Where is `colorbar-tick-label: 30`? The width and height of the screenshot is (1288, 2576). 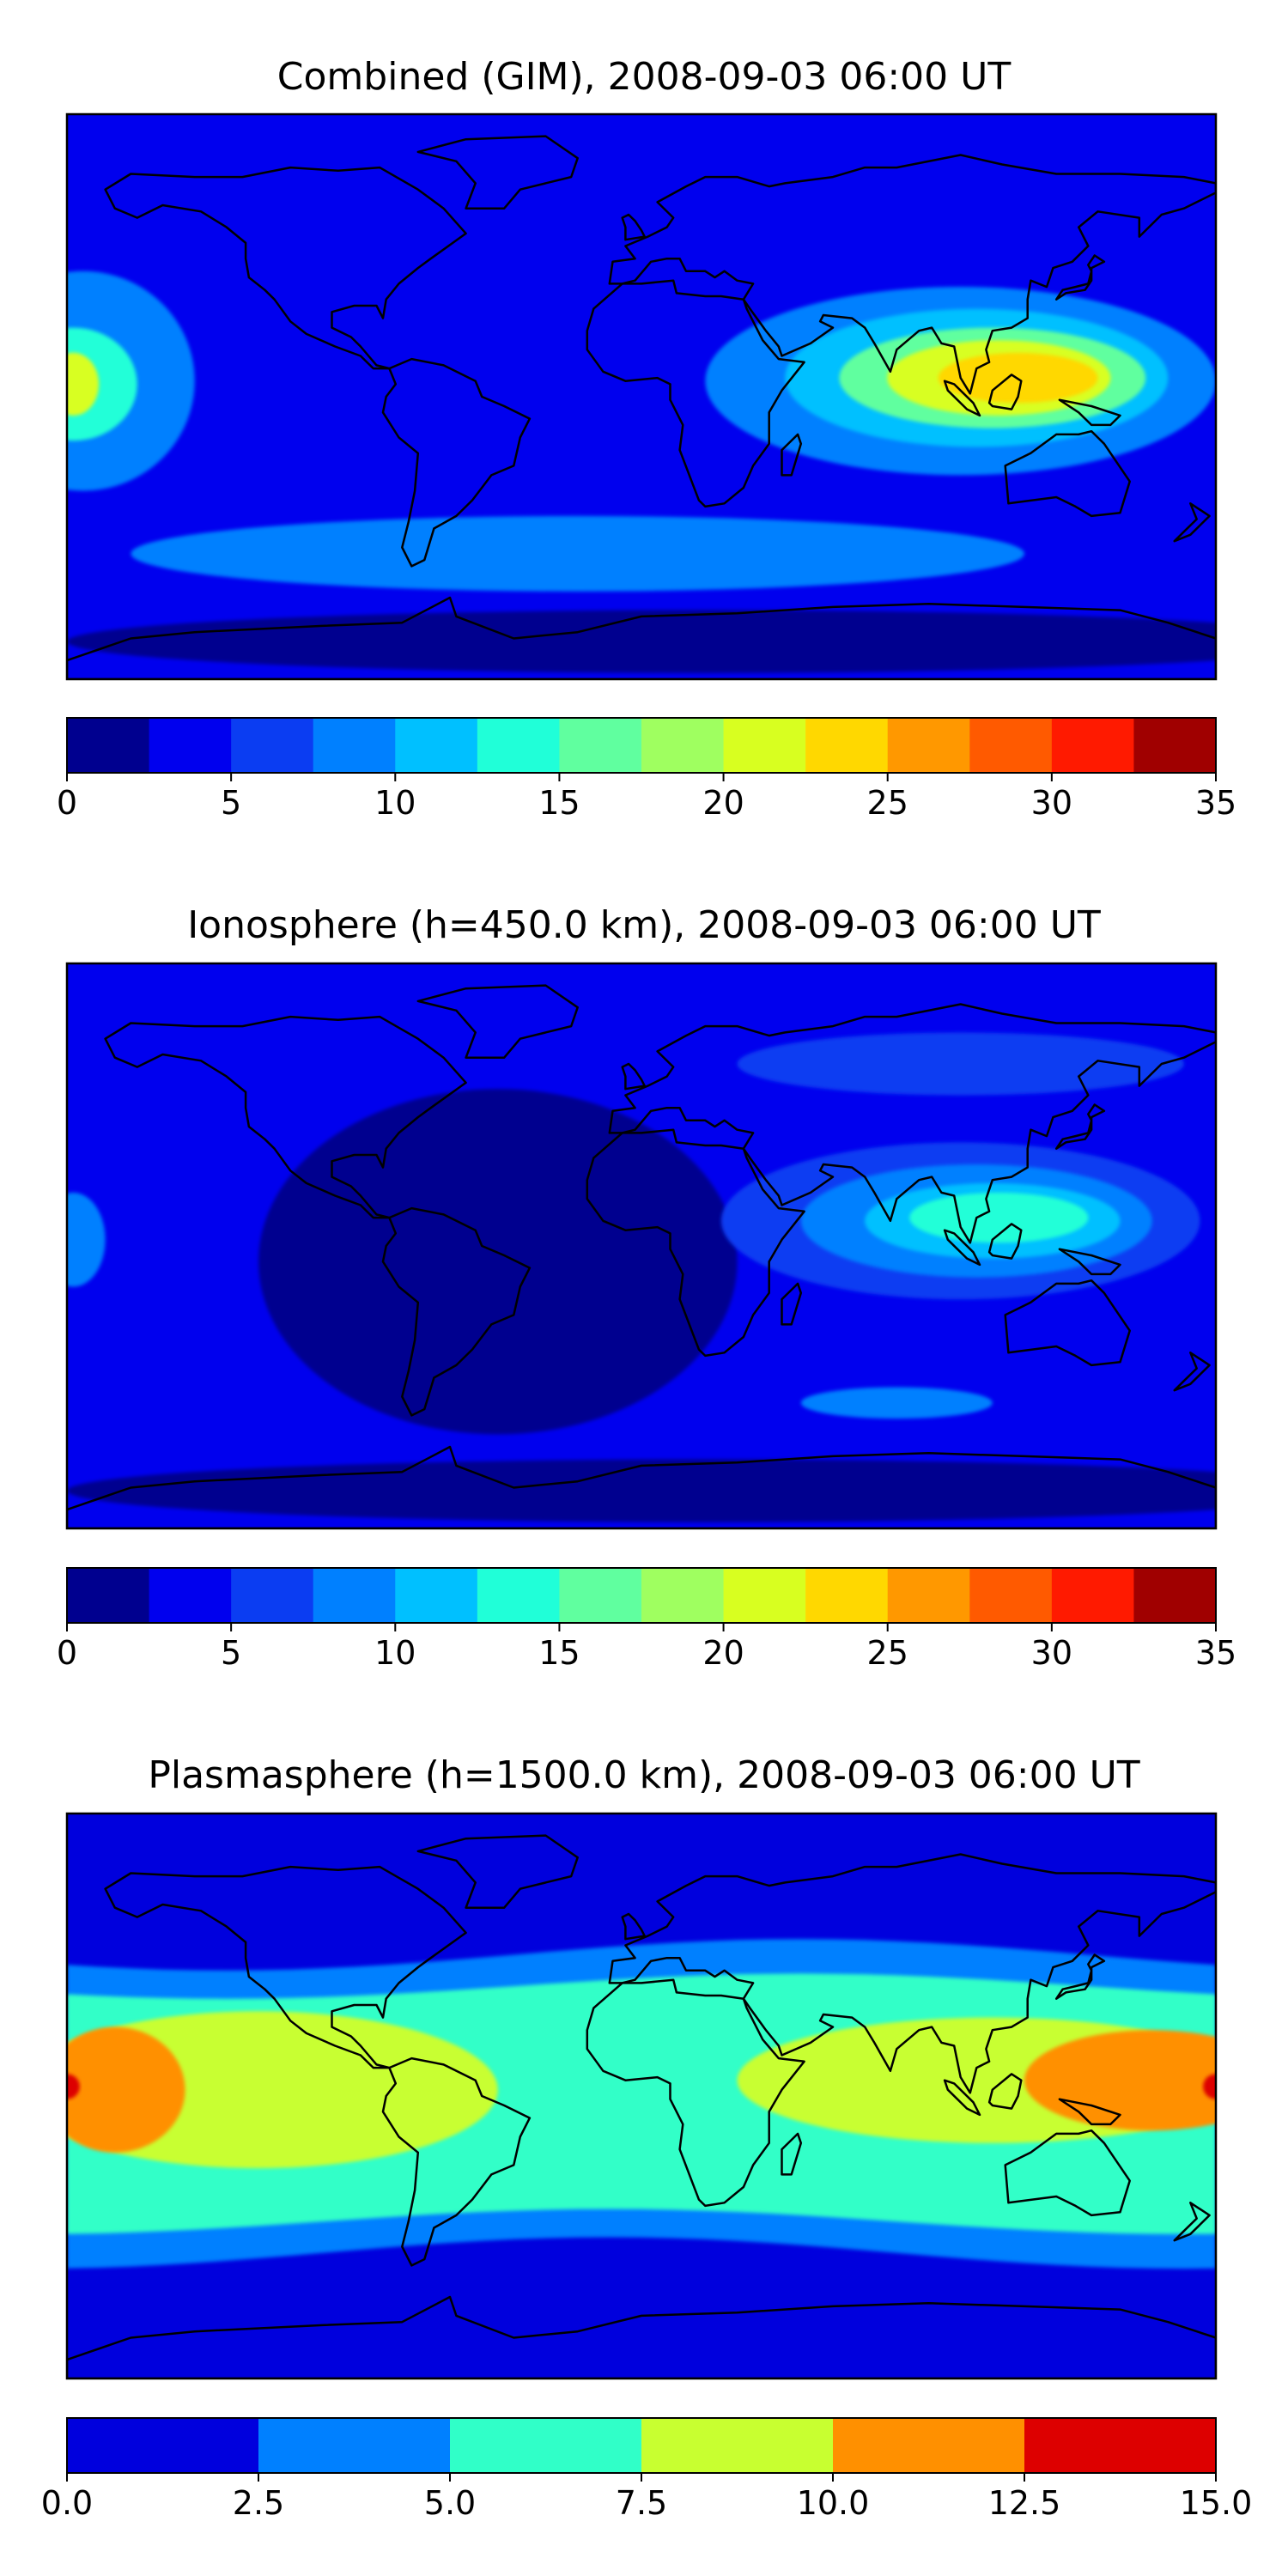 colorbar-tick-label: 30 is located at coordinates (1052, 1653).